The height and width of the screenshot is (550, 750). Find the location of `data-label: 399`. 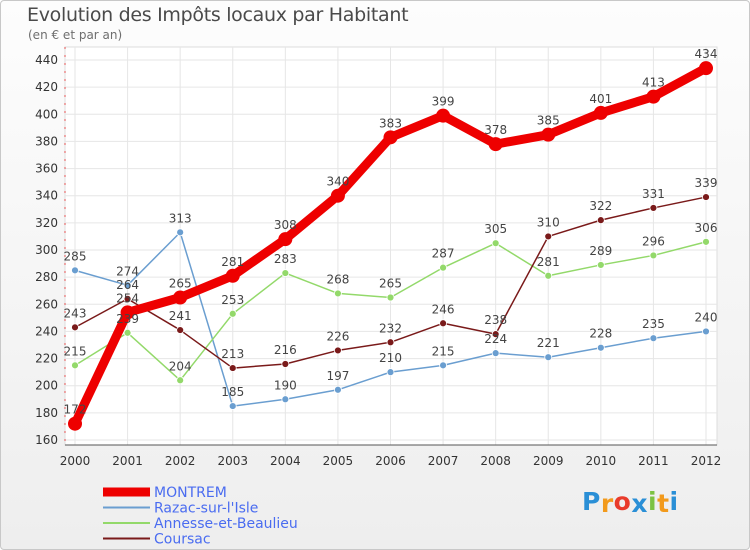

data-label: 399 is located at coordinates (443, 102).